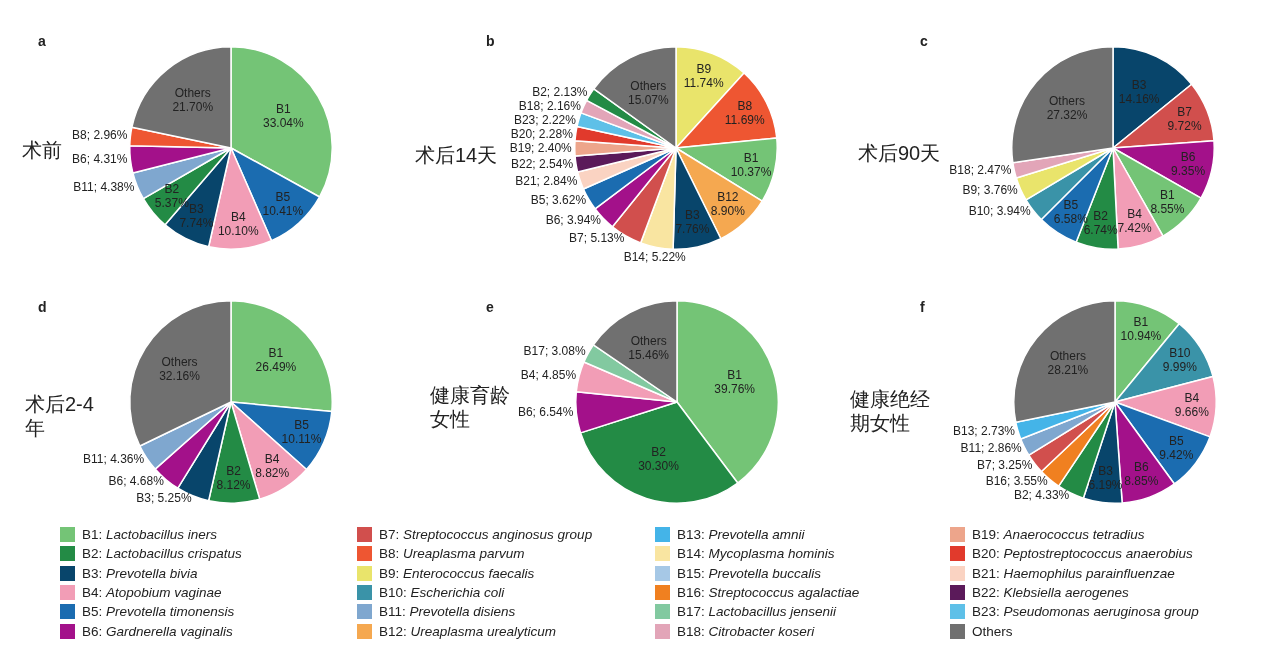 The width and height of the screenshot is (1280, 656). What do you see at coordinates (490, 307) in the screenshot?
I see `chart-title: e` at bounding box center [490, 307].